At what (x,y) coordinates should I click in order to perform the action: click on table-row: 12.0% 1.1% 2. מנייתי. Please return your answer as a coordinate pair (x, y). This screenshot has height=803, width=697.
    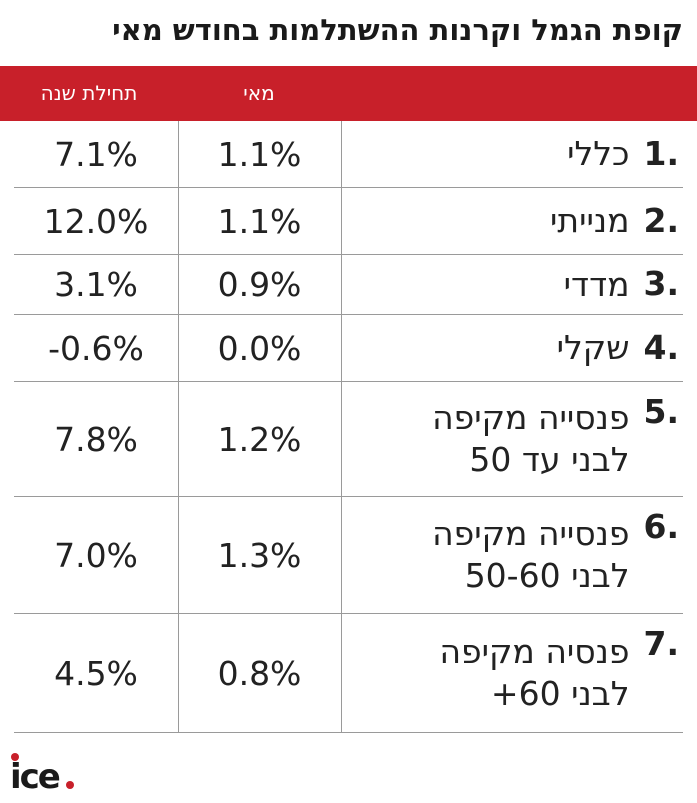
    Looking at the image, I should click on (348, 221).